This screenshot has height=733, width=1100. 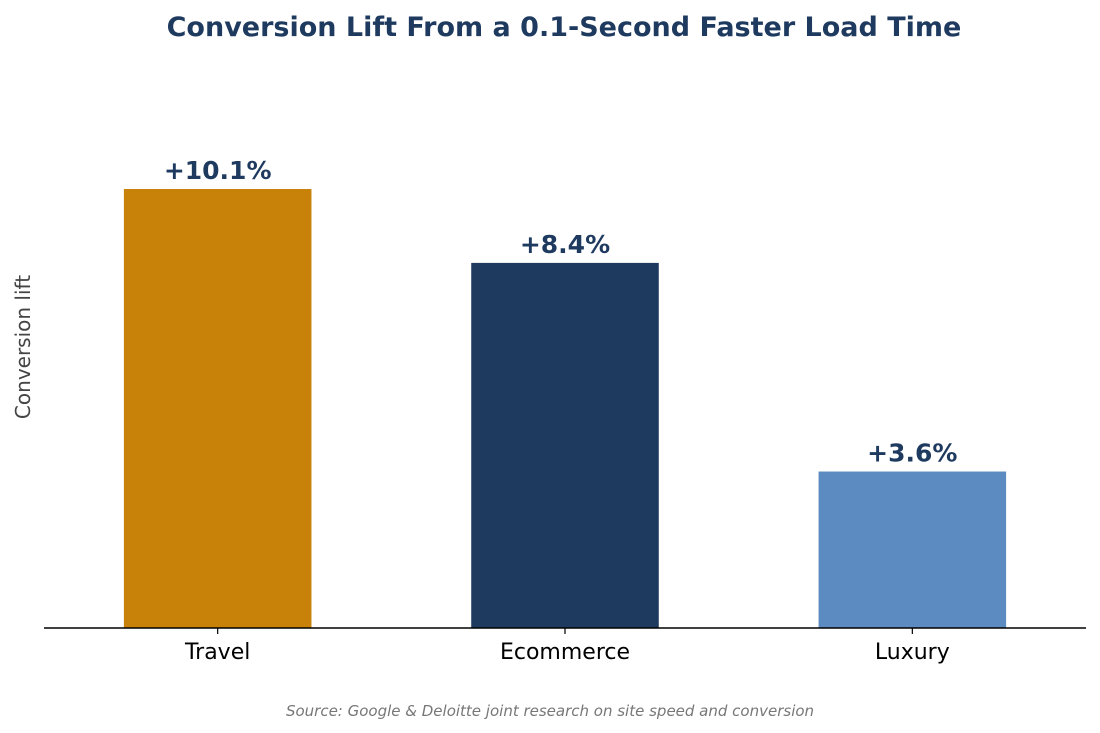 What do you see at coordinates (912, 652) in the screenshot?
I see `x-tick-label-luxury: Luxury` at bounding box center [912, 652].